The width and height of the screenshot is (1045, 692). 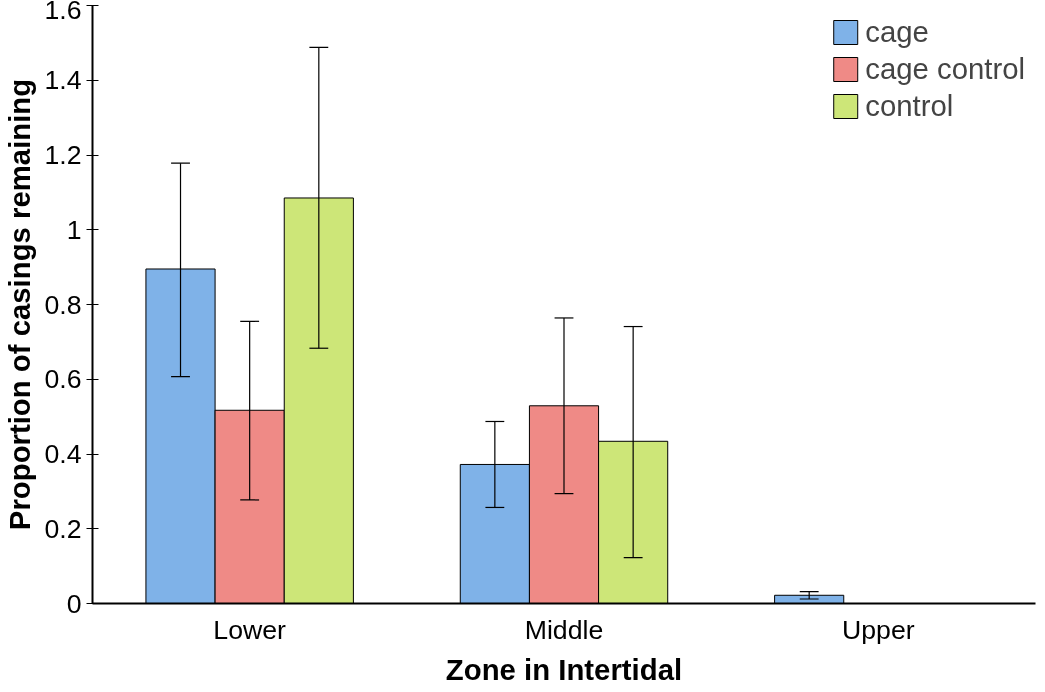 I want to click on x-axis-title: Zone in Intertidal, so click(x=564, y=669).